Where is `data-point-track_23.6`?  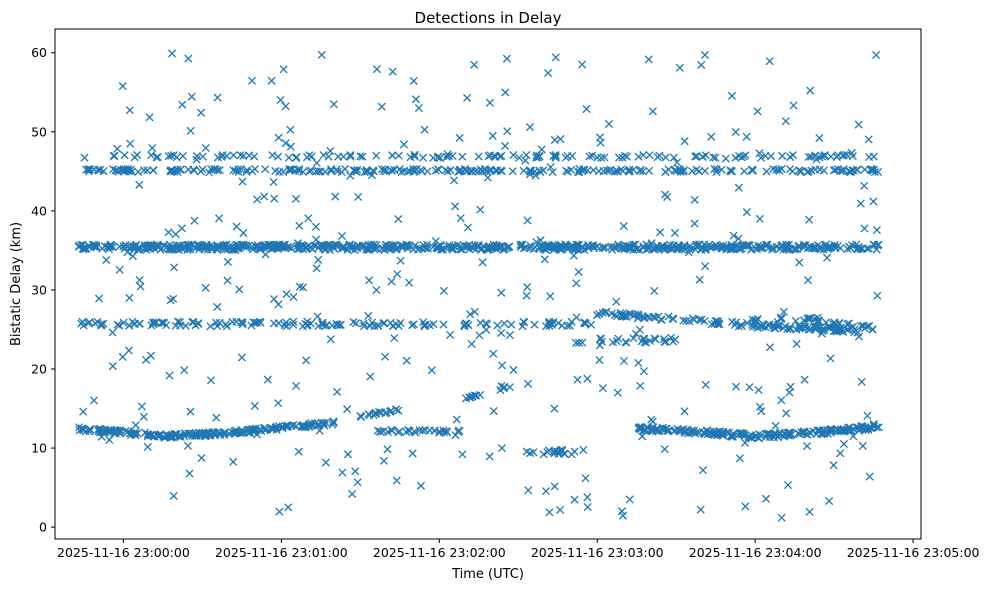 data-point-track_23.6 is located at coordinates (612, 342).